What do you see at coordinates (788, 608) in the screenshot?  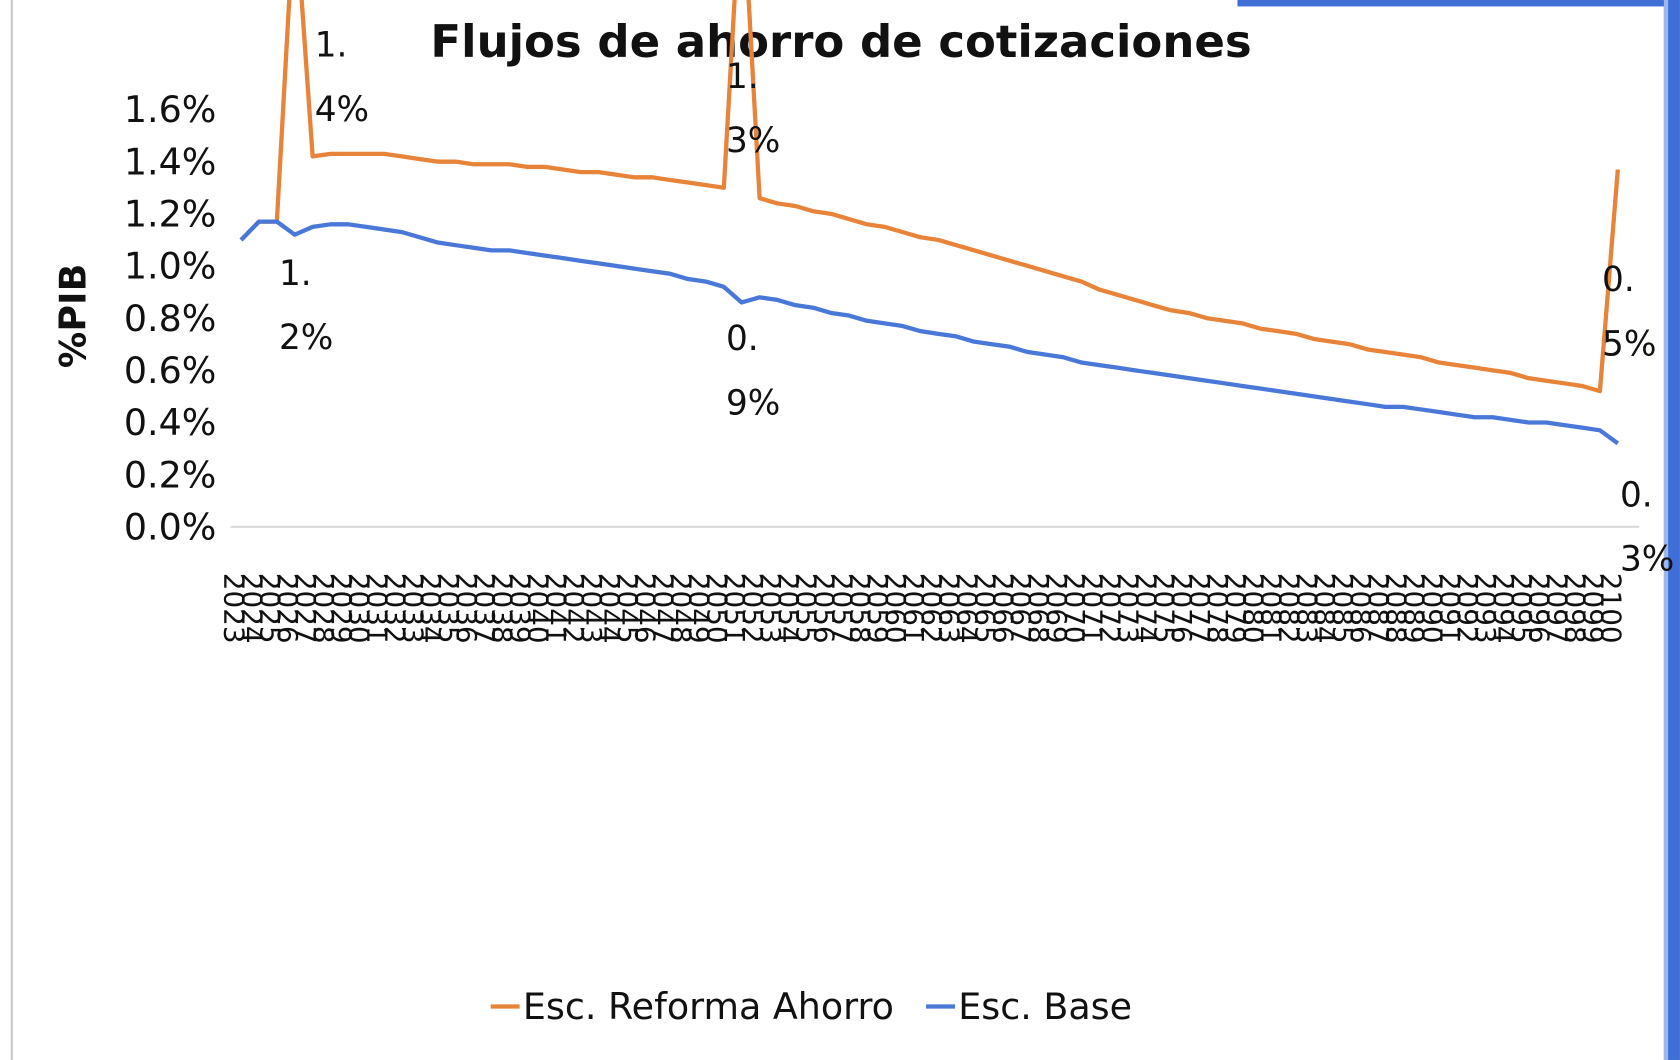 I see `x-tick-label: 2054` at bounding box center [788, 608].